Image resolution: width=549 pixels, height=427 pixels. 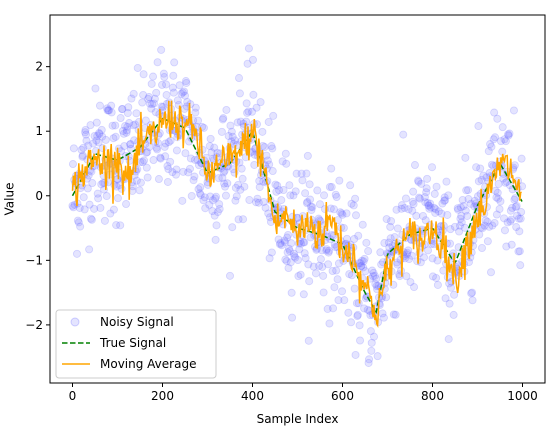 What do you see at coordinates (137, 322) in the screenshot?
I see `legend-item-noisy-signal: Noisy Signal` at bounding box center [137, 322].